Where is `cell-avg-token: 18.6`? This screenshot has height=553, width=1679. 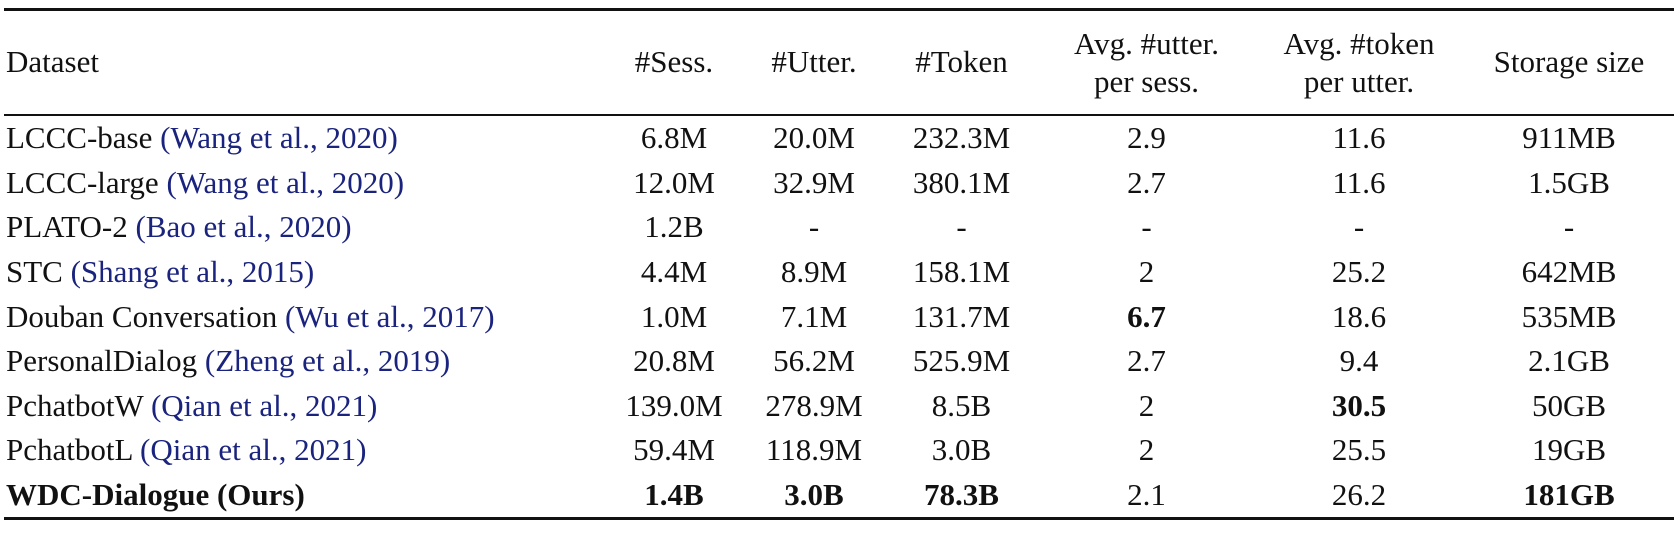 cell-avg-token: 18.6 is located at coordinates (1359, 316).